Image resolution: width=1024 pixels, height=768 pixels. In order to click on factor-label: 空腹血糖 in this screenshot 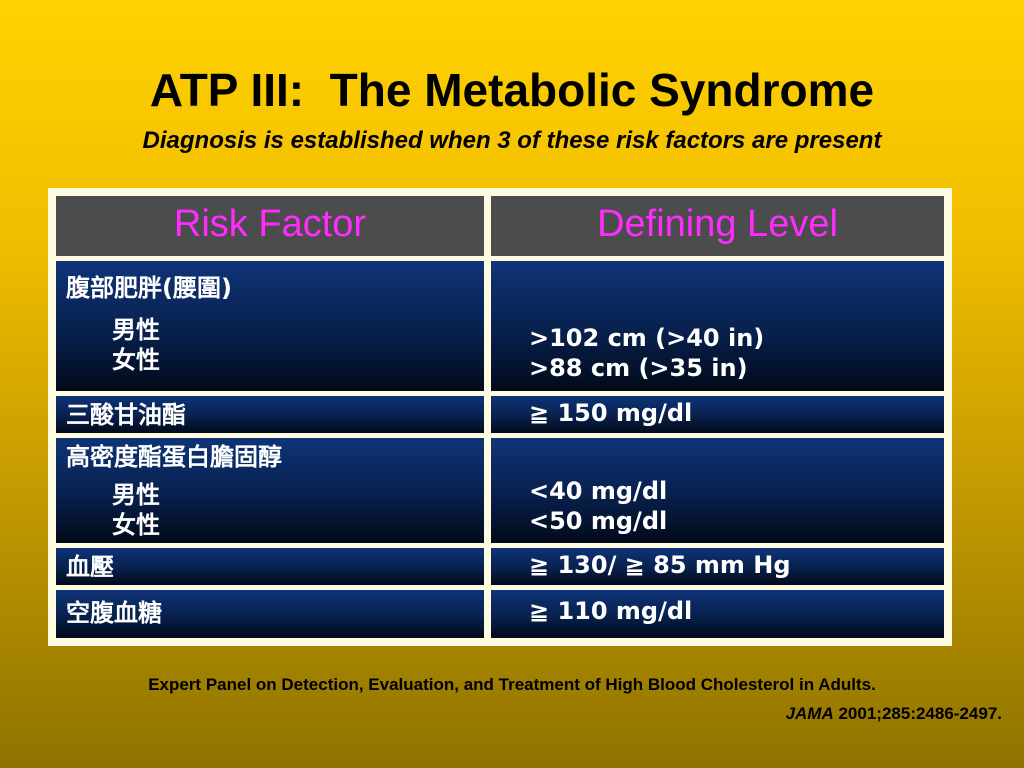, I will do `click(114, 613)`.